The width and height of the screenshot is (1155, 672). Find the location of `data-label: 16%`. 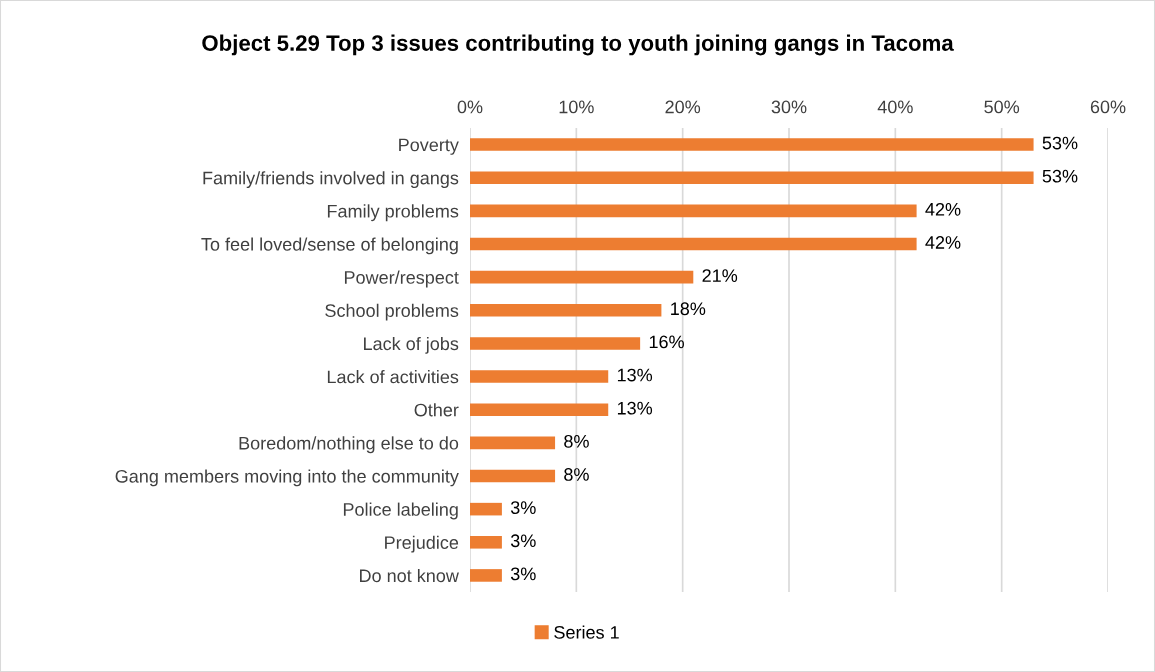

data-label: 16% is located at coordinates (666, 342).